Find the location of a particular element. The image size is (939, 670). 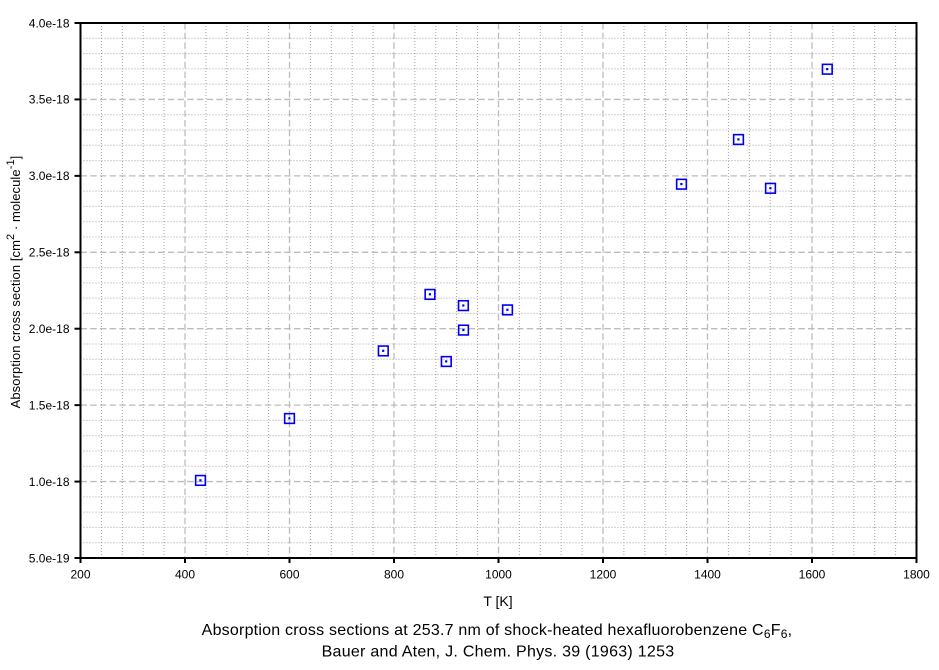

svg-text: 1600 is located at coordinates (812, 575).